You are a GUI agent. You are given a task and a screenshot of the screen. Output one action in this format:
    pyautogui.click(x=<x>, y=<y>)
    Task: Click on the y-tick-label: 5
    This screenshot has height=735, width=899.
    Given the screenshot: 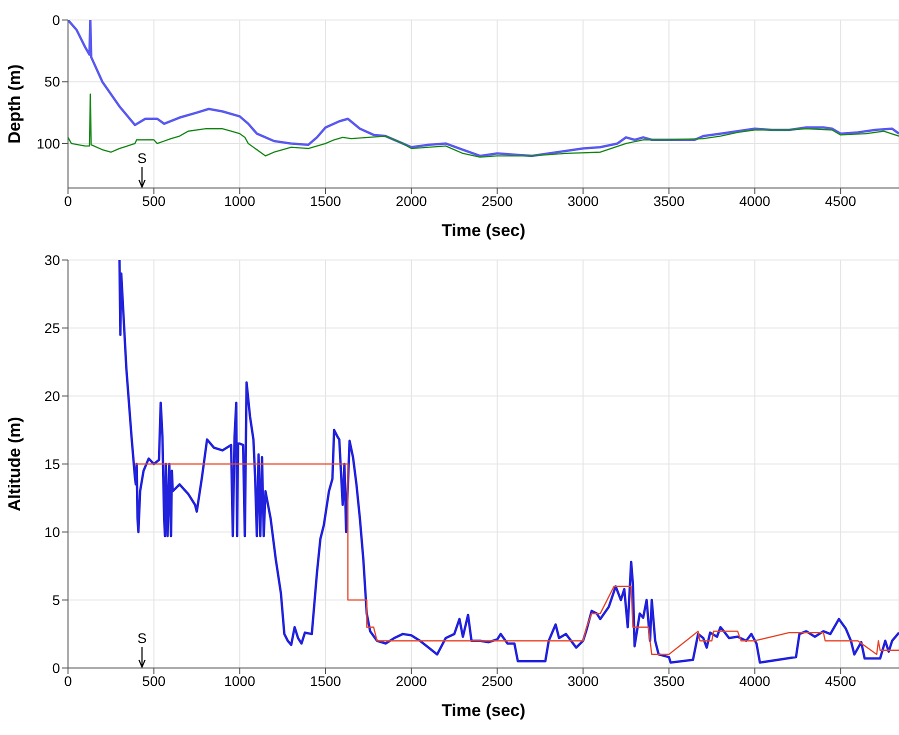 What is the action you would take?
    pyautogui.click(x=56, y=600)
    